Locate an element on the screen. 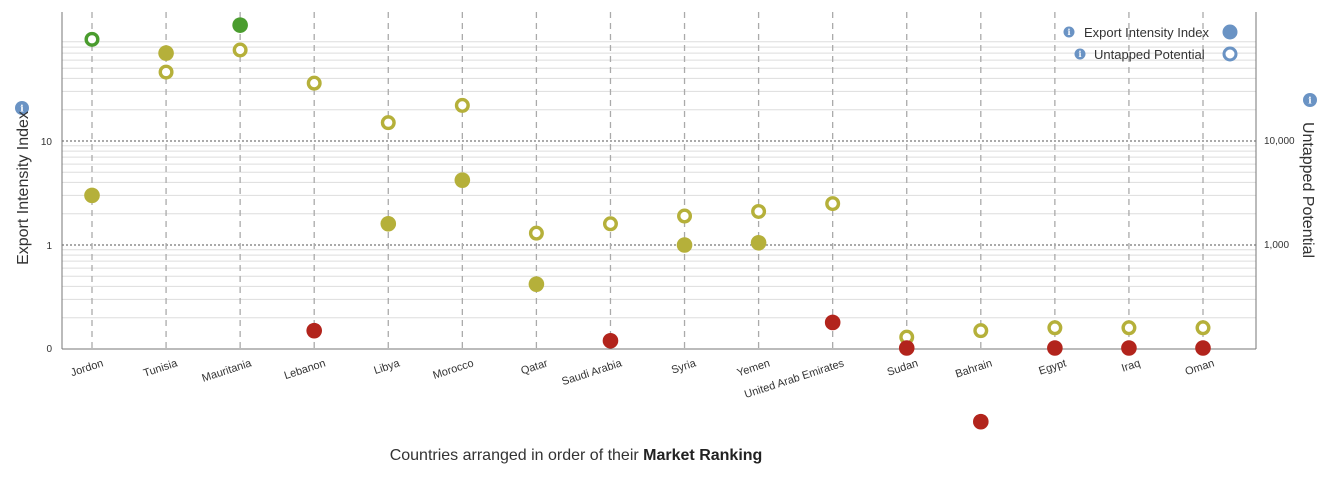 The image size is (1336, 480). y-axis-title-left: Export Intensity Index is located at coordinates (23, 188).